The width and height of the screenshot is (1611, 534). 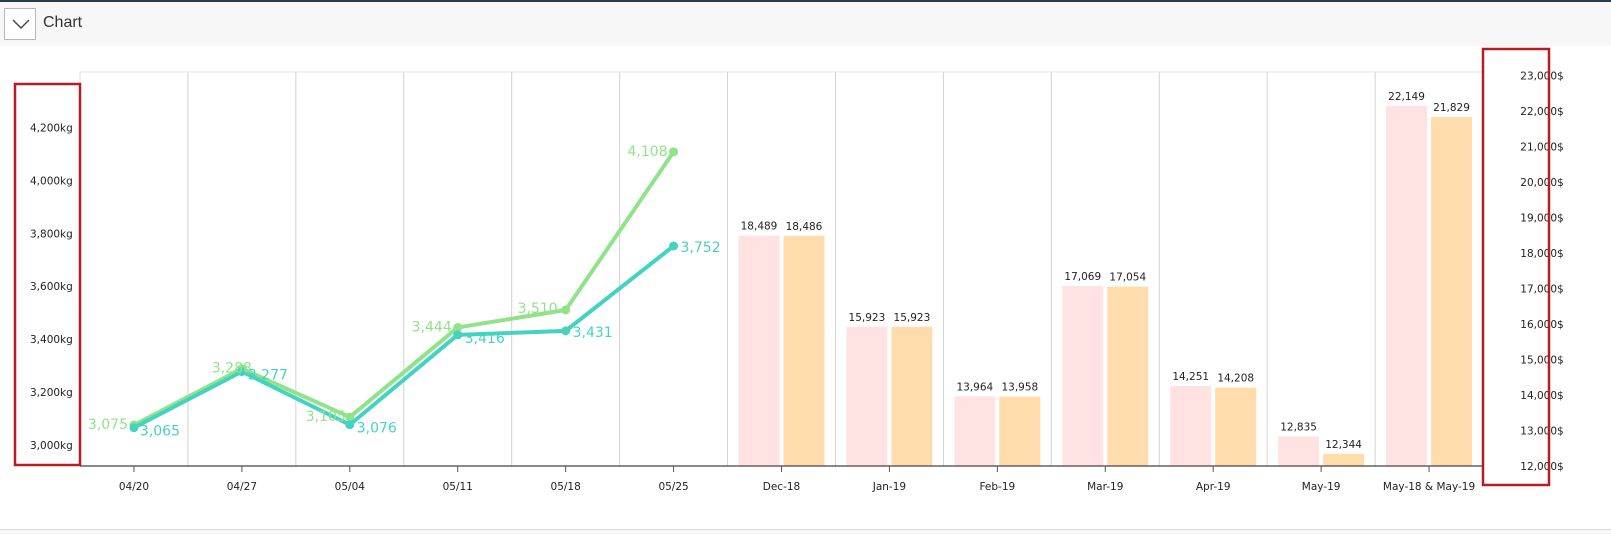 What do you see at coordinates (268, 376) in the screenshot?
I see `line-data-label: 3,277` at bounding box center [268, 376].